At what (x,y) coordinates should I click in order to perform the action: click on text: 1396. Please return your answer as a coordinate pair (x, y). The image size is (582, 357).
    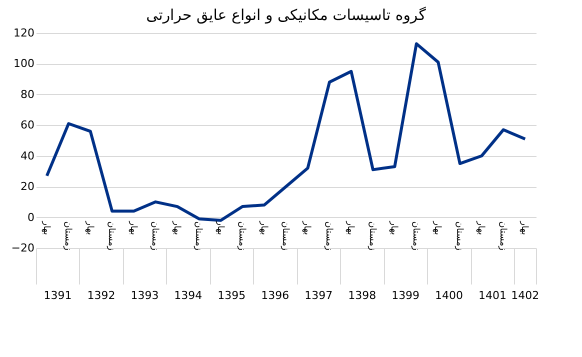
    Looking at the image, I should click on (275, 295).